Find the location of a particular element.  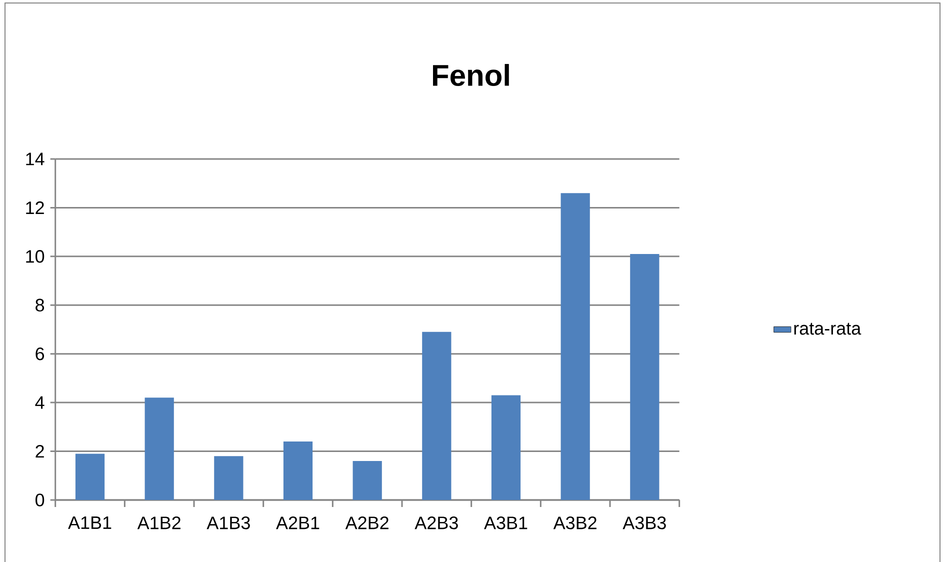

legend-label: rata-rata is located at coordinates (828, 328).